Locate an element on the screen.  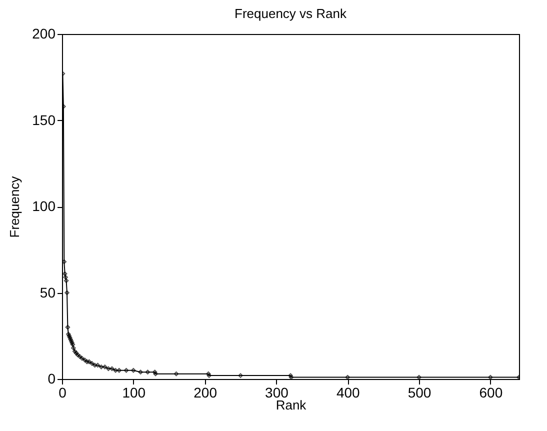
x-tick-label: 500 is located at coordinates (420, 392).